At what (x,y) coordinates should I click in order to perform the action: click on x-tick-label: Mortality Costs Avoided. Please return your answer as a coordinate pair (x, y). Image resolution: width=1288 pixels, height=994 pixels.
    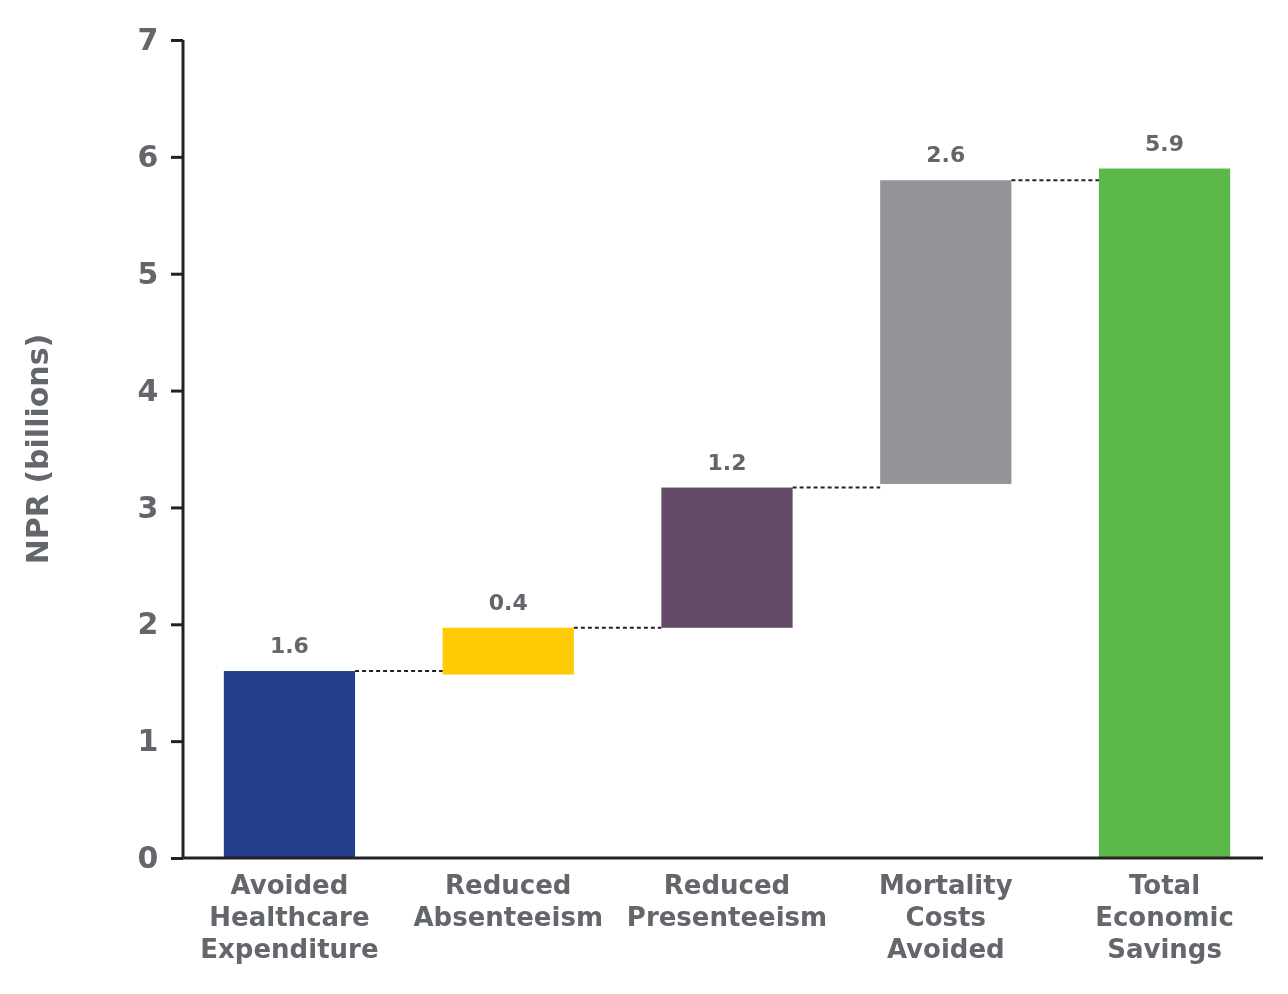
    Looking at the image, I should click on (945, 917).